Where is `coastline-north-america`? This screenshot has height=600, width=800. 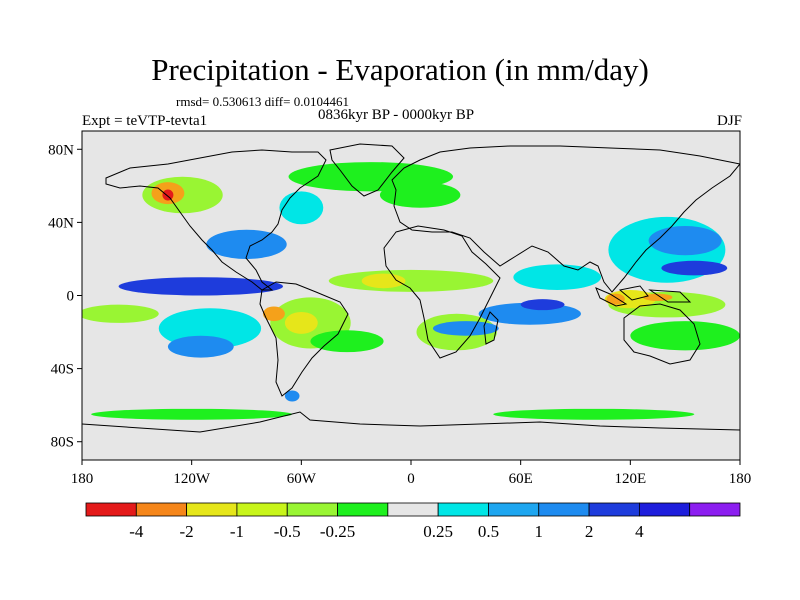 coastline-north-america is located at coordinates (216, 220).